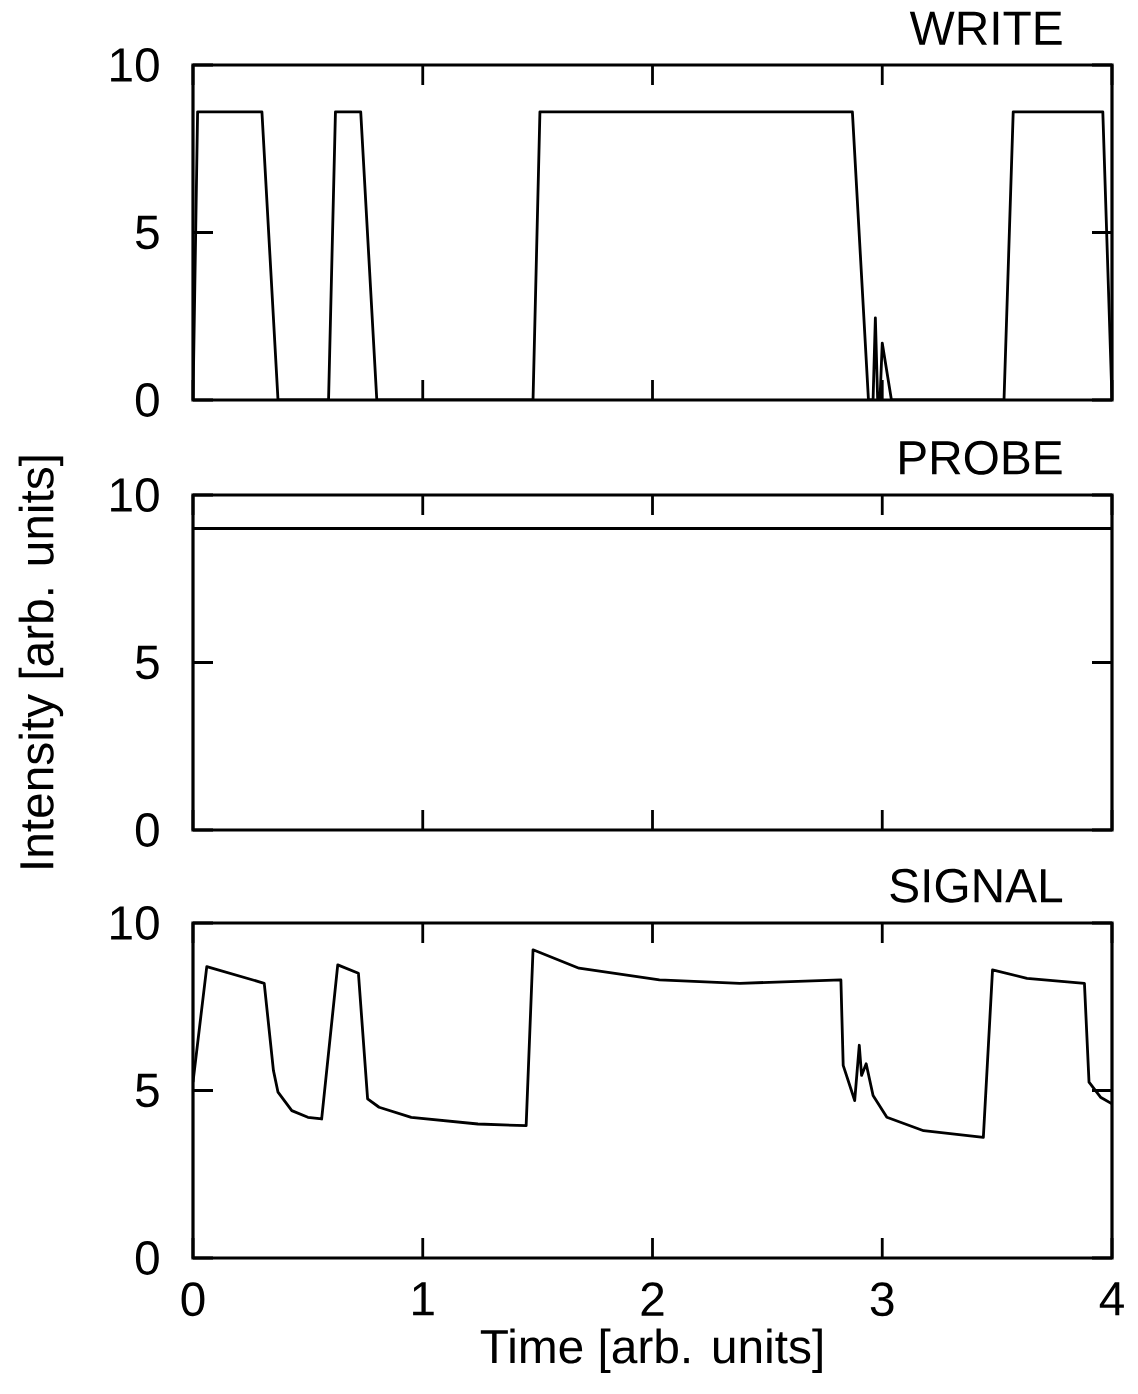 Image resolution: width=1138 pixels, height=1394 pixels. Describe the element at coordinates (193, 1299) in the screenshot. I see `x-tick-label: 0` at that location.